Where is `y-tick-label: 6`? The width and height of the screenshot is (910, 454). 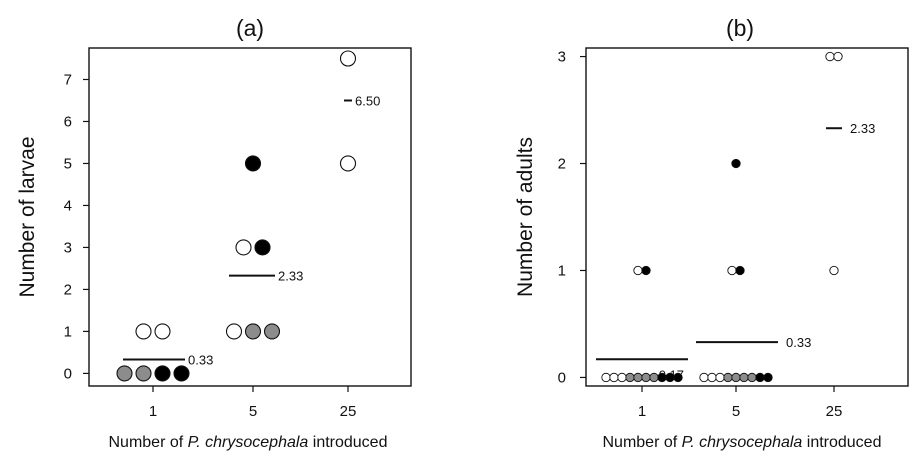 y-tick-label: 6 is located at coordinates (68, 121).